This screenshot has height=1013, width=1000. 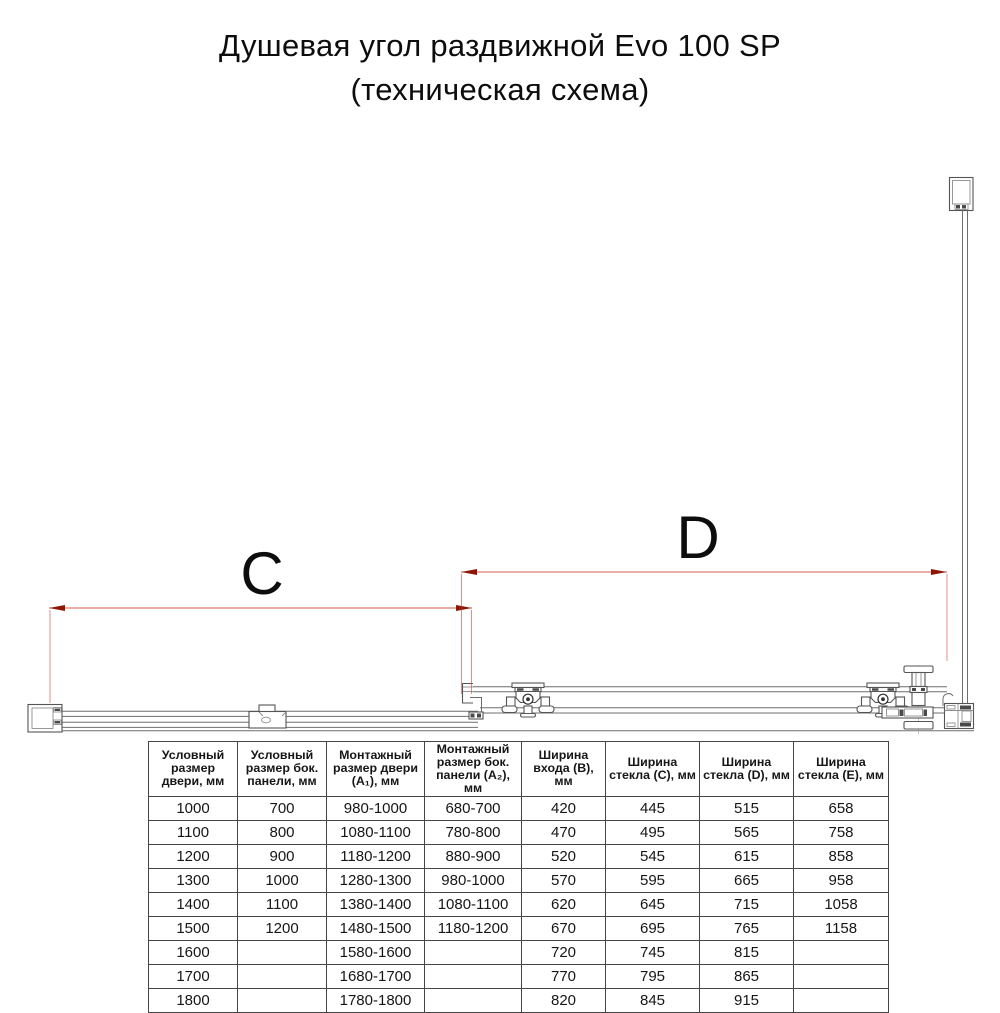 What do you see at coordinates (652, 880) in the screenshot?
I see `table-cell: 595` at bounding box center [652, 880].